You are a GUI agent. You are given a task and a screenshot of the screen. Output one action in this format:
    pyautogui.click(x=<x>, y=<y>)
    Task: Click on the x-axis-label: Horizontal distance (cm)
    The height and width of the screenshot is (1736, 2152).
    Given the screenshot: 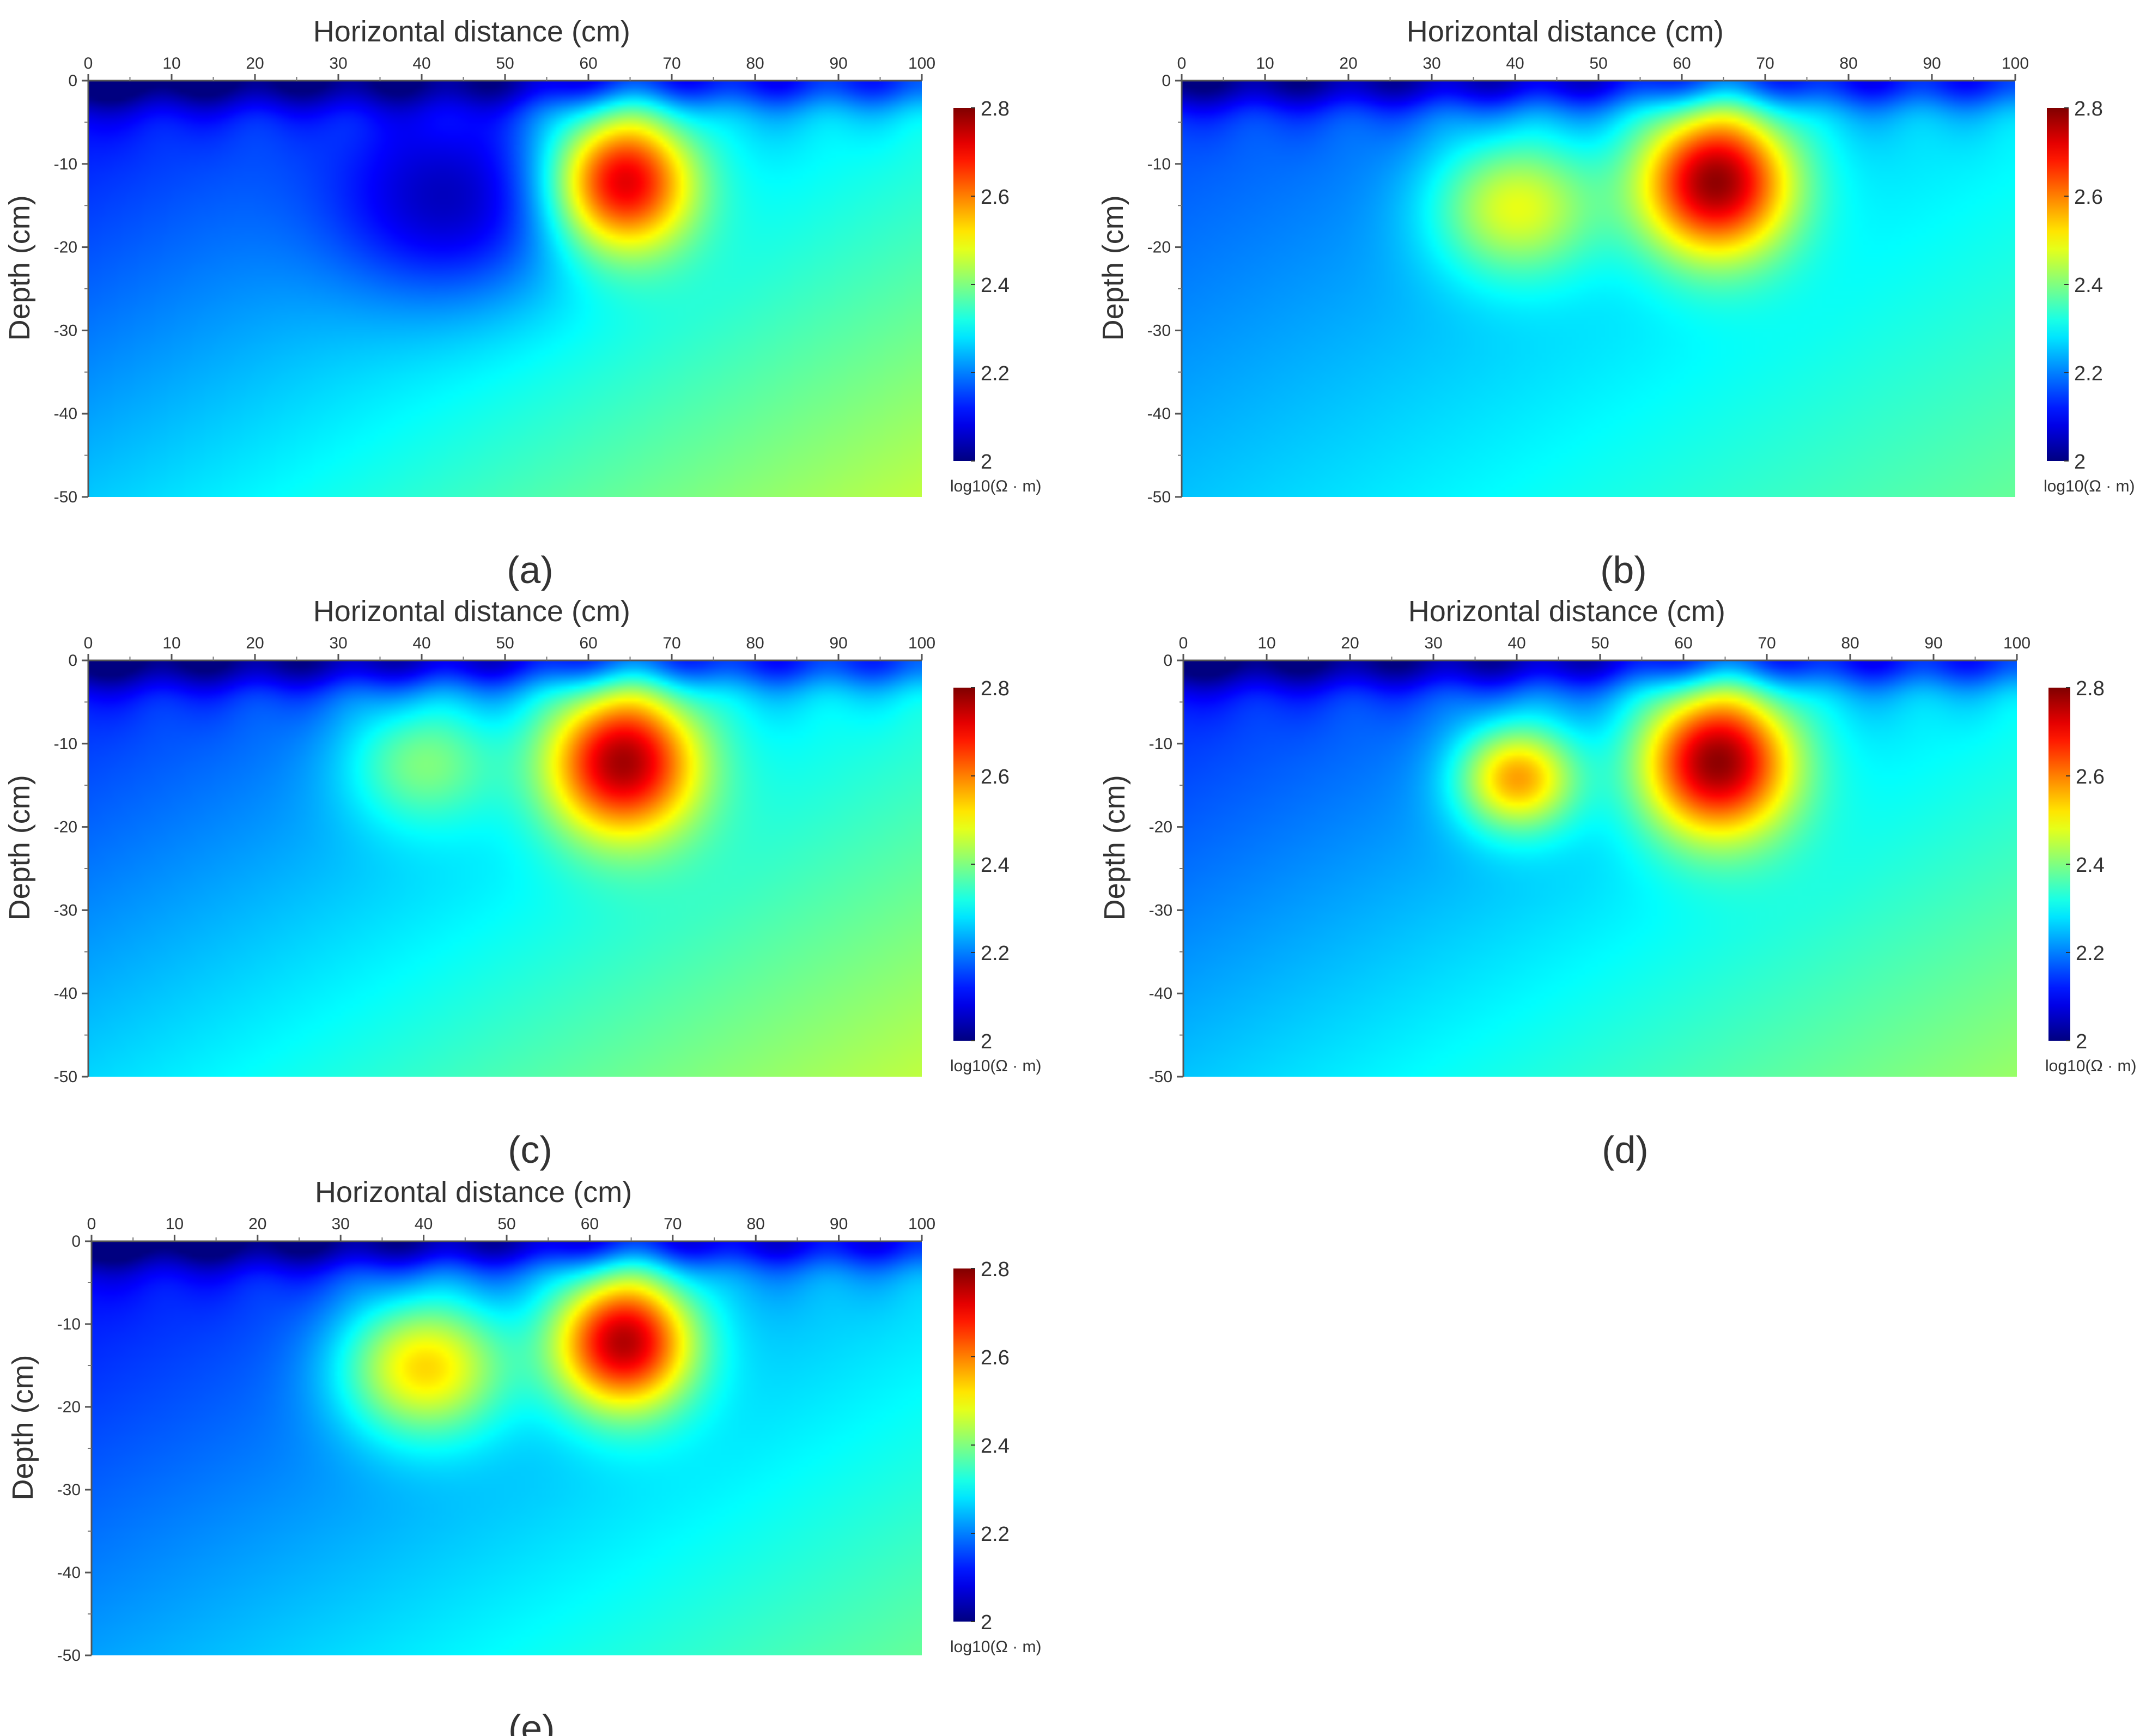 What is the action you would take?
    pyautogui.click(x=1566, y=612)
    